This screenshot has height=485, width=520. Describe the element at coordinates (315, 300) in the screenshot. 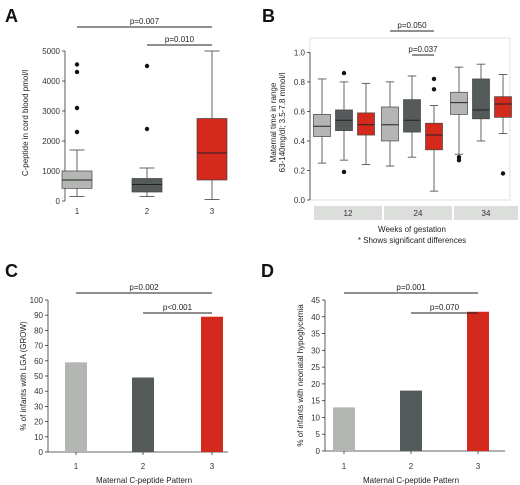

I see `y-tick-label: 45` at that location.